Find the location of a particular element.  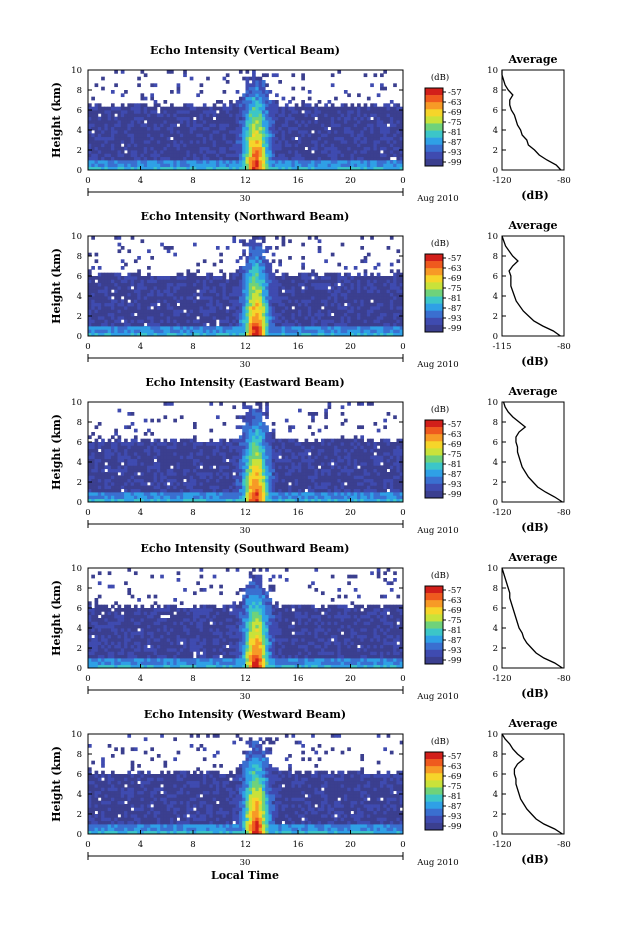

y-tick-label: 6 is located at coordinates (79, 277).